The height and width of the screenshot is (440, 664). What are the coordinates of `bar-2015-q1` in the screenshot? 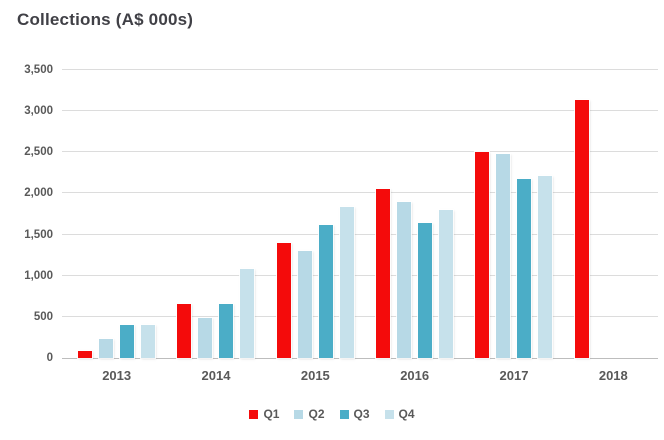 It's located at (283, 300).